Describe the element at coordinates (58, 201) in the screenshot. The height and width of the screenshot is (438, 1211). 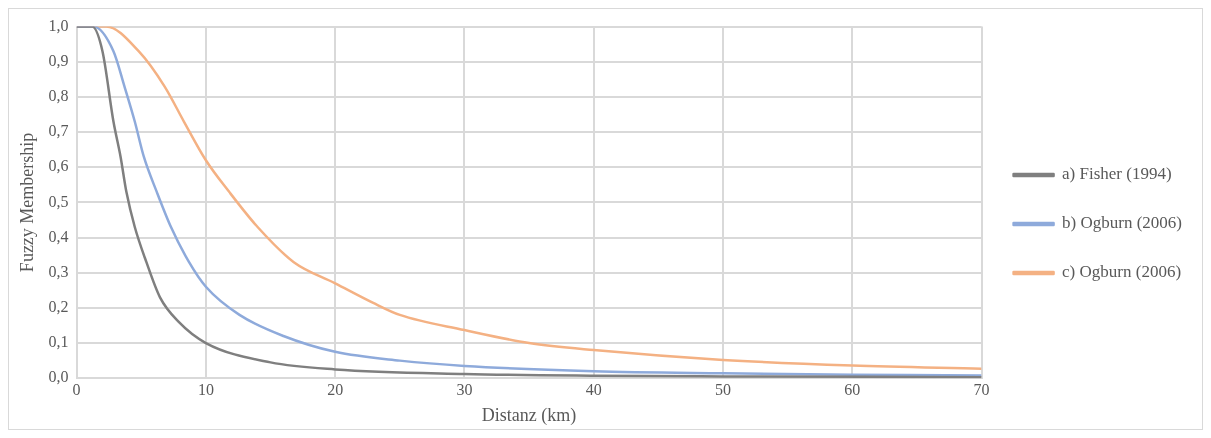
I see `y-tick-label: 0,5` at that location.